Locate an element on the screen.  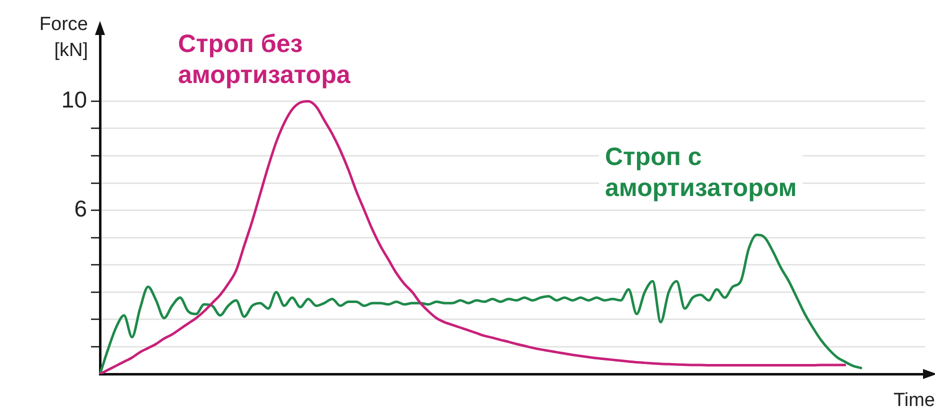
series-label: Строп без амортизатора is located at coordinates (265, 59).